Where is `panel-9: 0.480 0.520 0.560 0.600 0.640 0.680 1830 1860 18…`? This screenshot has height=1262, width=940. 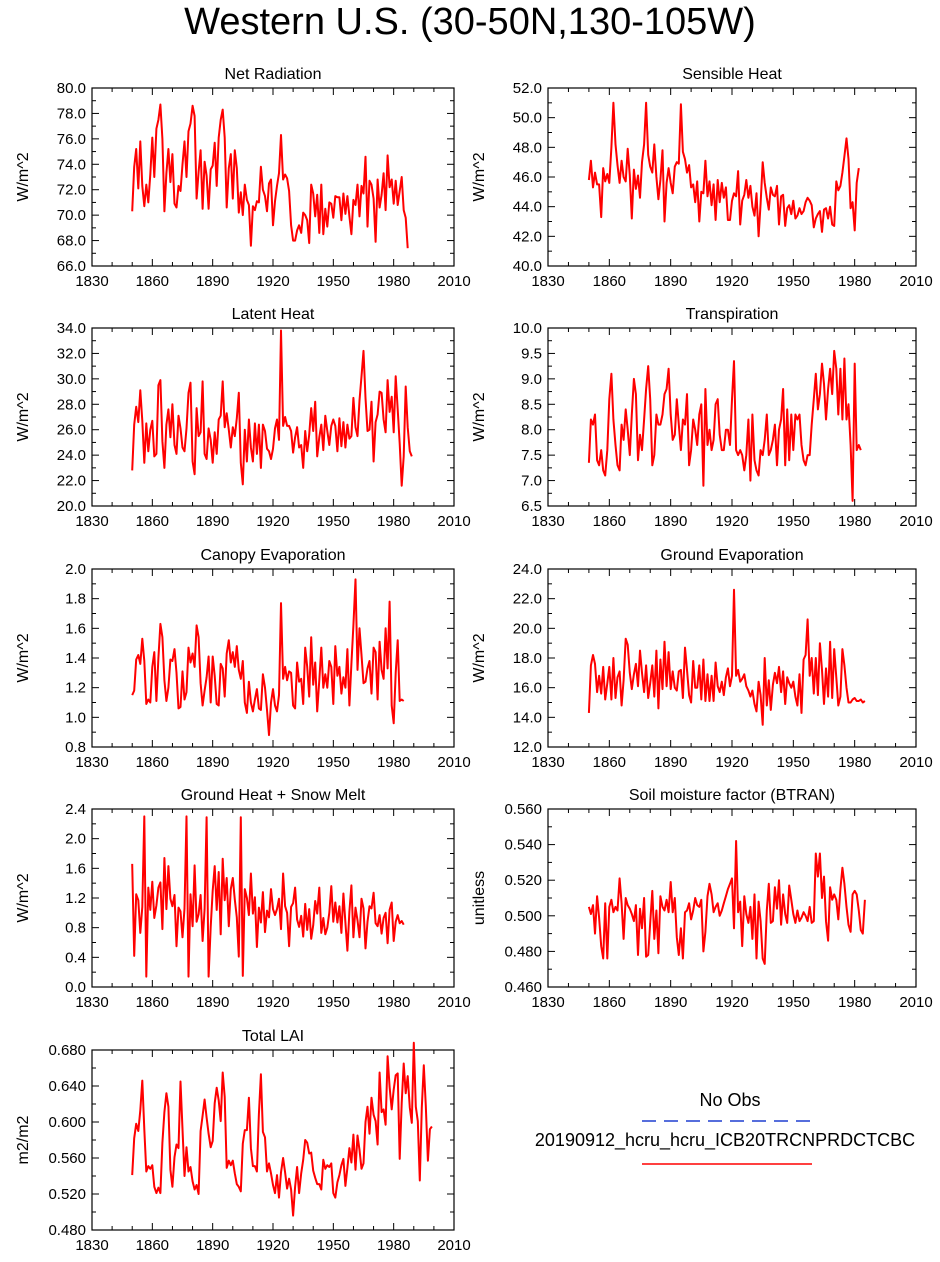
panel-9: 0.480 0.520 0.560 0.600 0.640 0.680 1830 1860 18… is located at coordinates (243, 1141).